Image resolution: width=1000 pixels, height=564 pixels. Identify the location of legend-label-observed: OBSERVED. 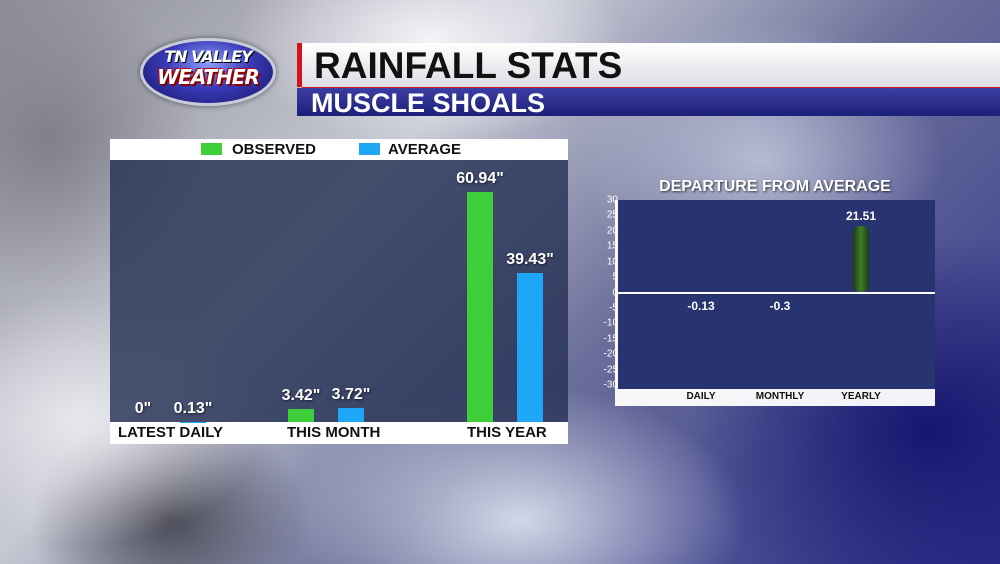
(274, 149).